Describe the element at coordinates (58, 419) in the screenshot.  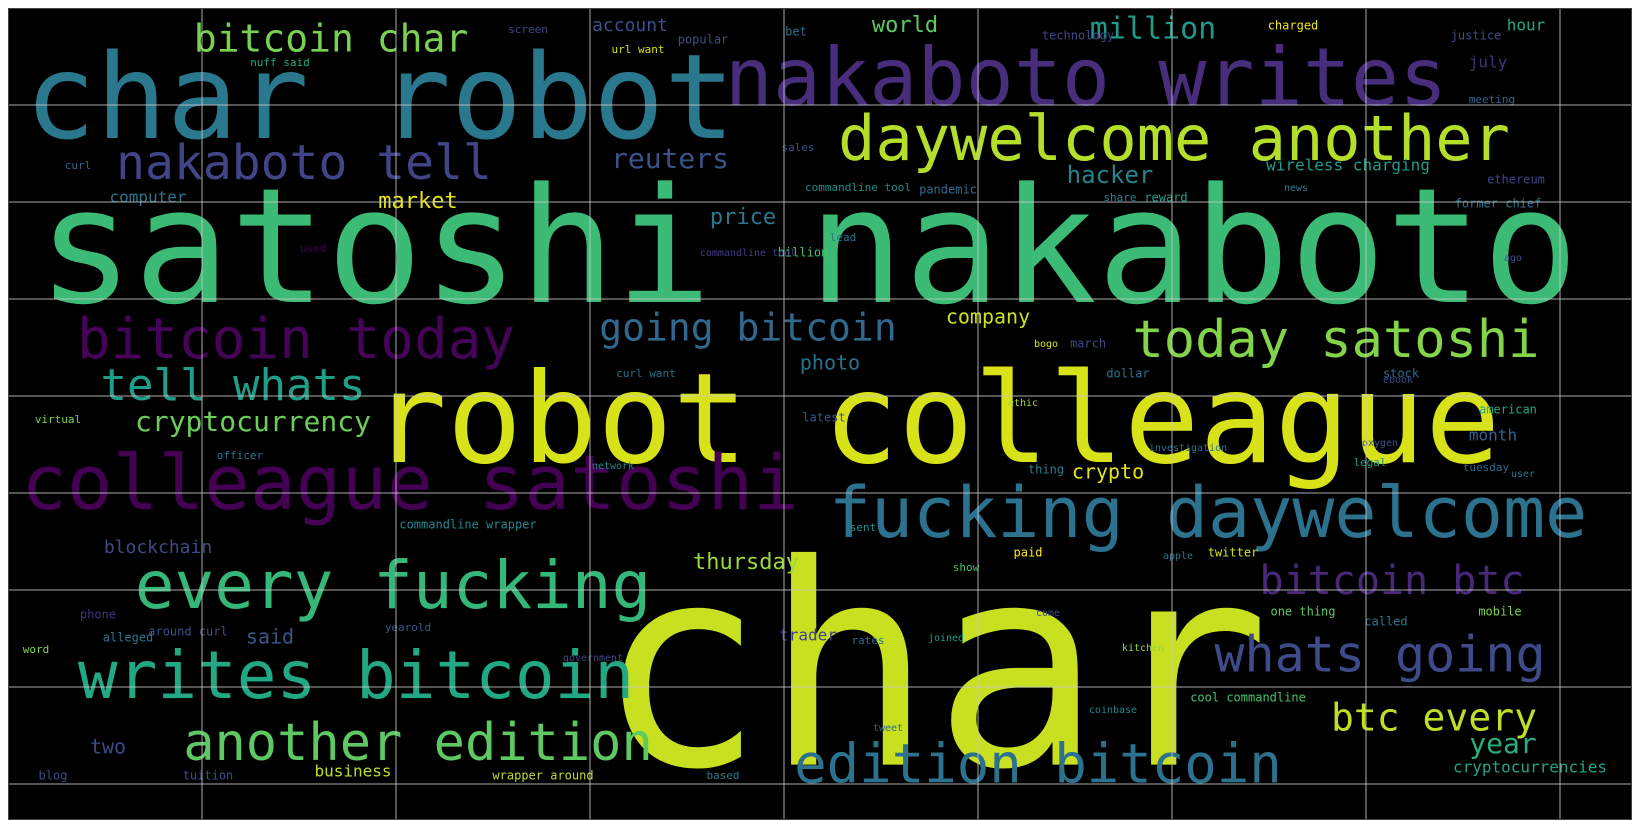
I see `word: virtual` at that location.